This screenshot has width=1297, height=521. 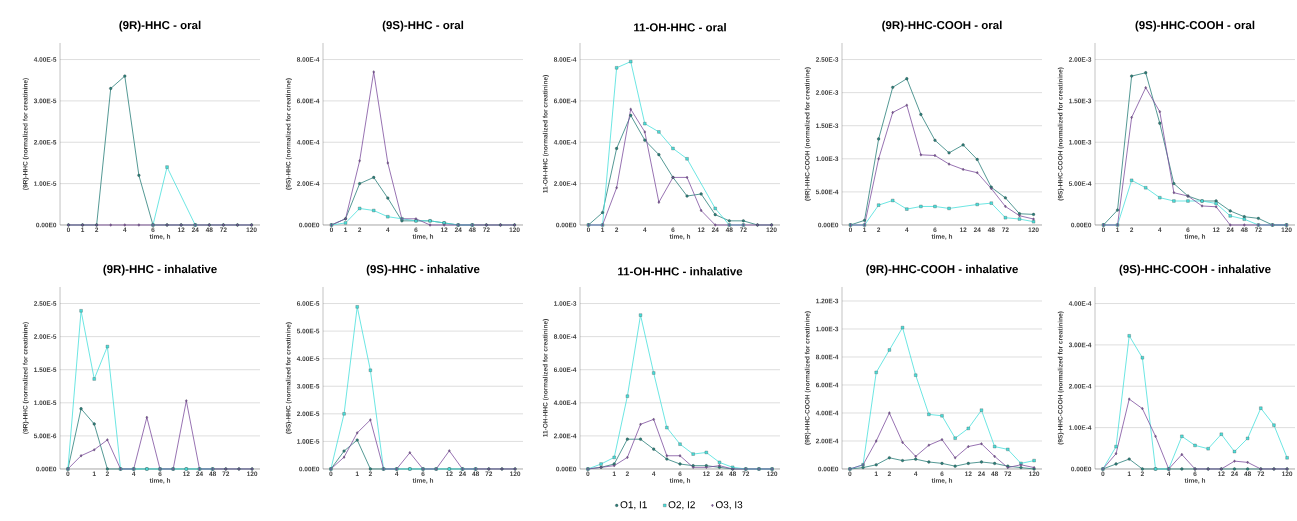 What do you see at coordinates (1195, 270) in the screenshot?
I see `chart-title: (9S)-HHC-COOH - inhalative` at bounding box center [1195, 270].